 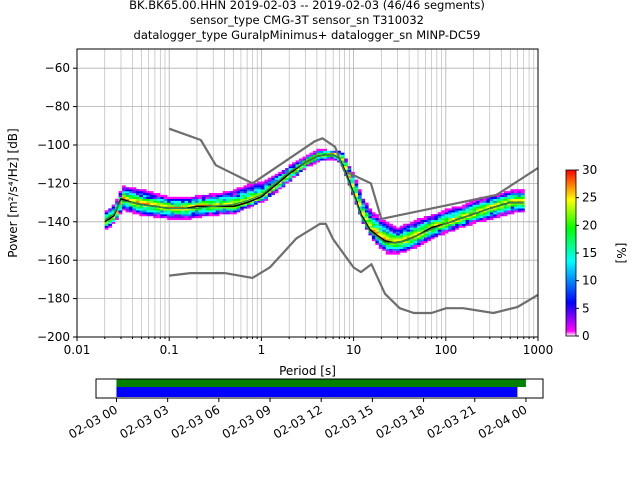 What do you see at coordinates (538, 350) in the screenshot?
I see `x-tick-label: 1000` at bounding box center [538, 350].